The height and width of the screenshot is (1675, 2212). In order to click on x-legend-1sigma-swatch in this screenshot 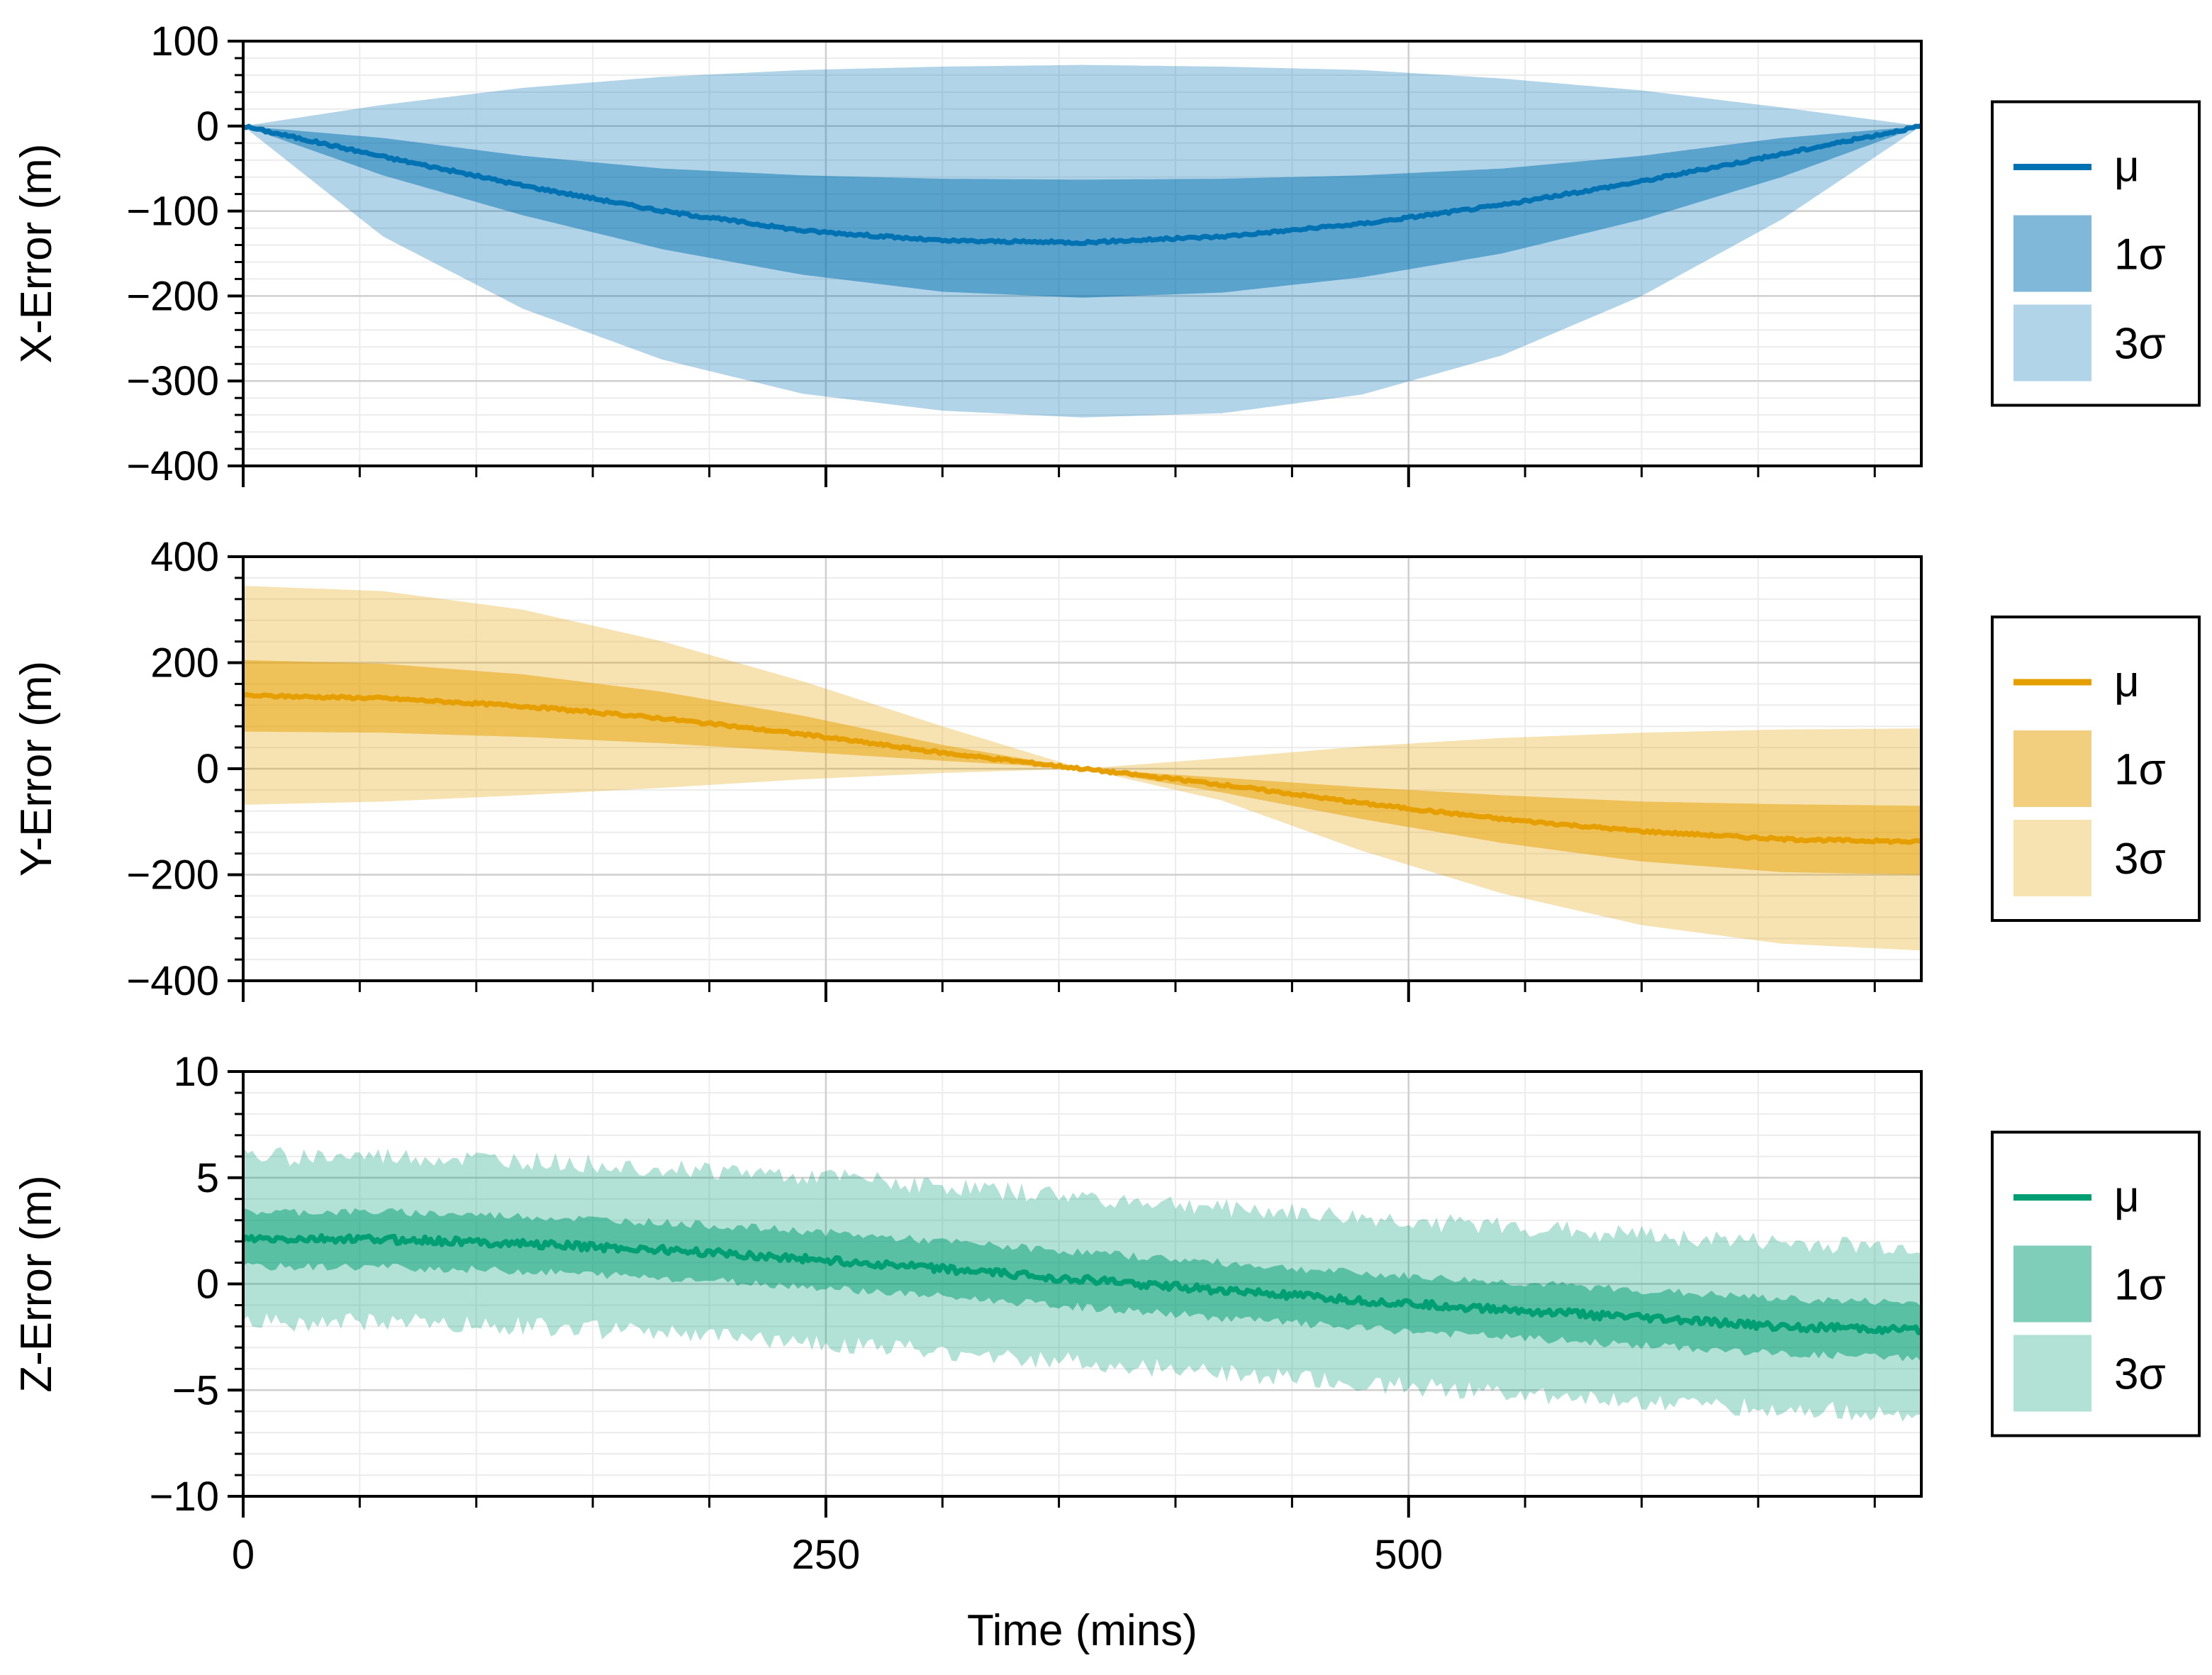, I will do `click(2052, 254)`.